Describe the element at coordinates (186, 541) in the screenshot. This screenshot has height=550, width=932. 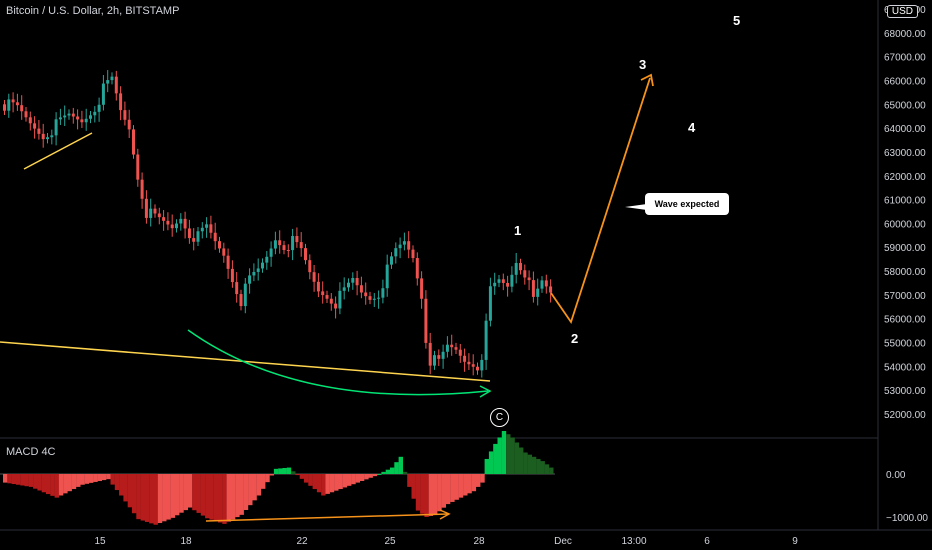
I see `x-tick-label: 18` at that location.